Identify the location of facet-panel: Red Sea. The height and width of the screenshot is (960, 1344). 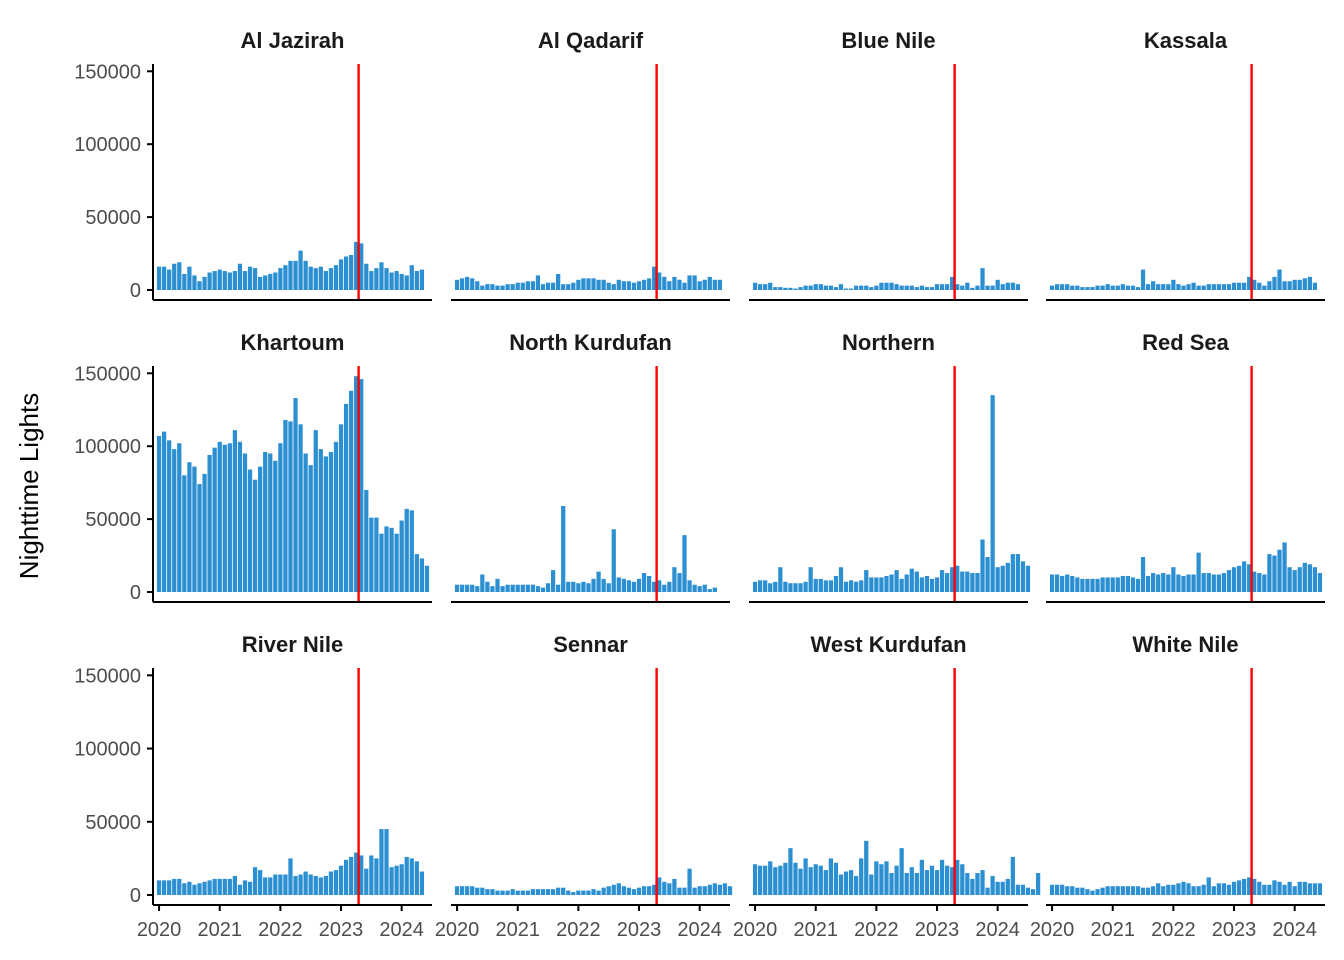
(1185, 466).